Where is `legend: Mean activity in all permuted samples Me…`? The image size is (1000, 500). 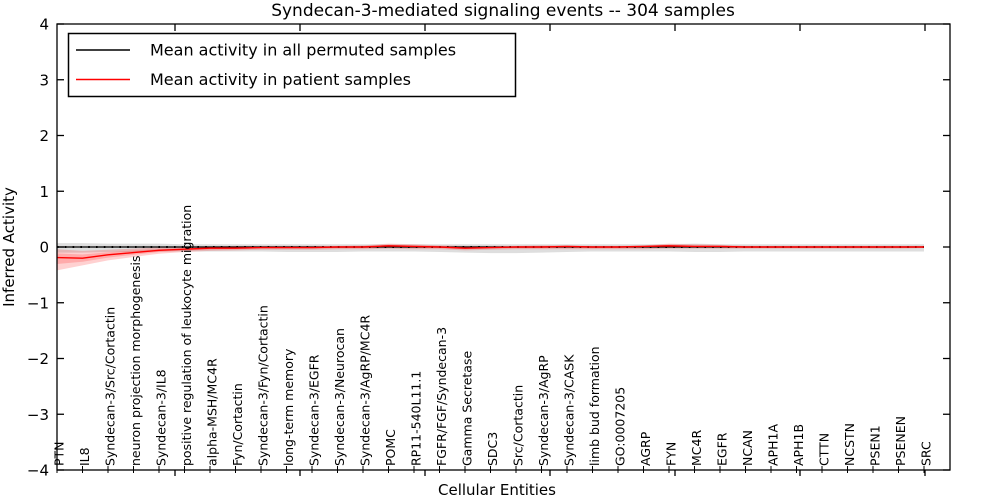
legend: Mean activity in all permuted samples Me… is located at coordinates (292, 65).